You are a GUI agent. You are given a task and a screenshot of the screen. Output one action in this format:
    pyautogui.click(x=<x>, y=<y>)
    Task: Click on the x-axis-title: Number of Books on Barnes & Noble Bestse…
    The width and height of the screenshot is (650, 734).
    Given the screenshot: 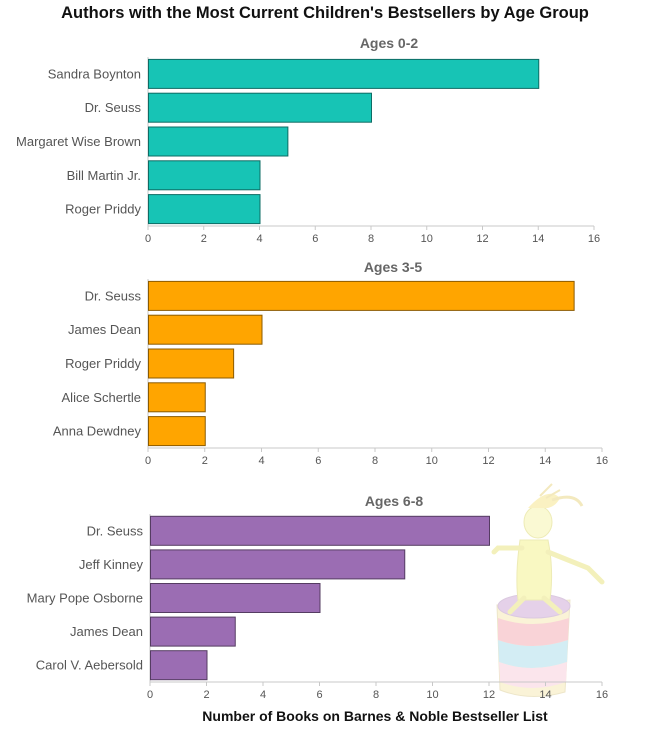 What is the action you would take?
    pyautogui.click(x=375, y=716)
    